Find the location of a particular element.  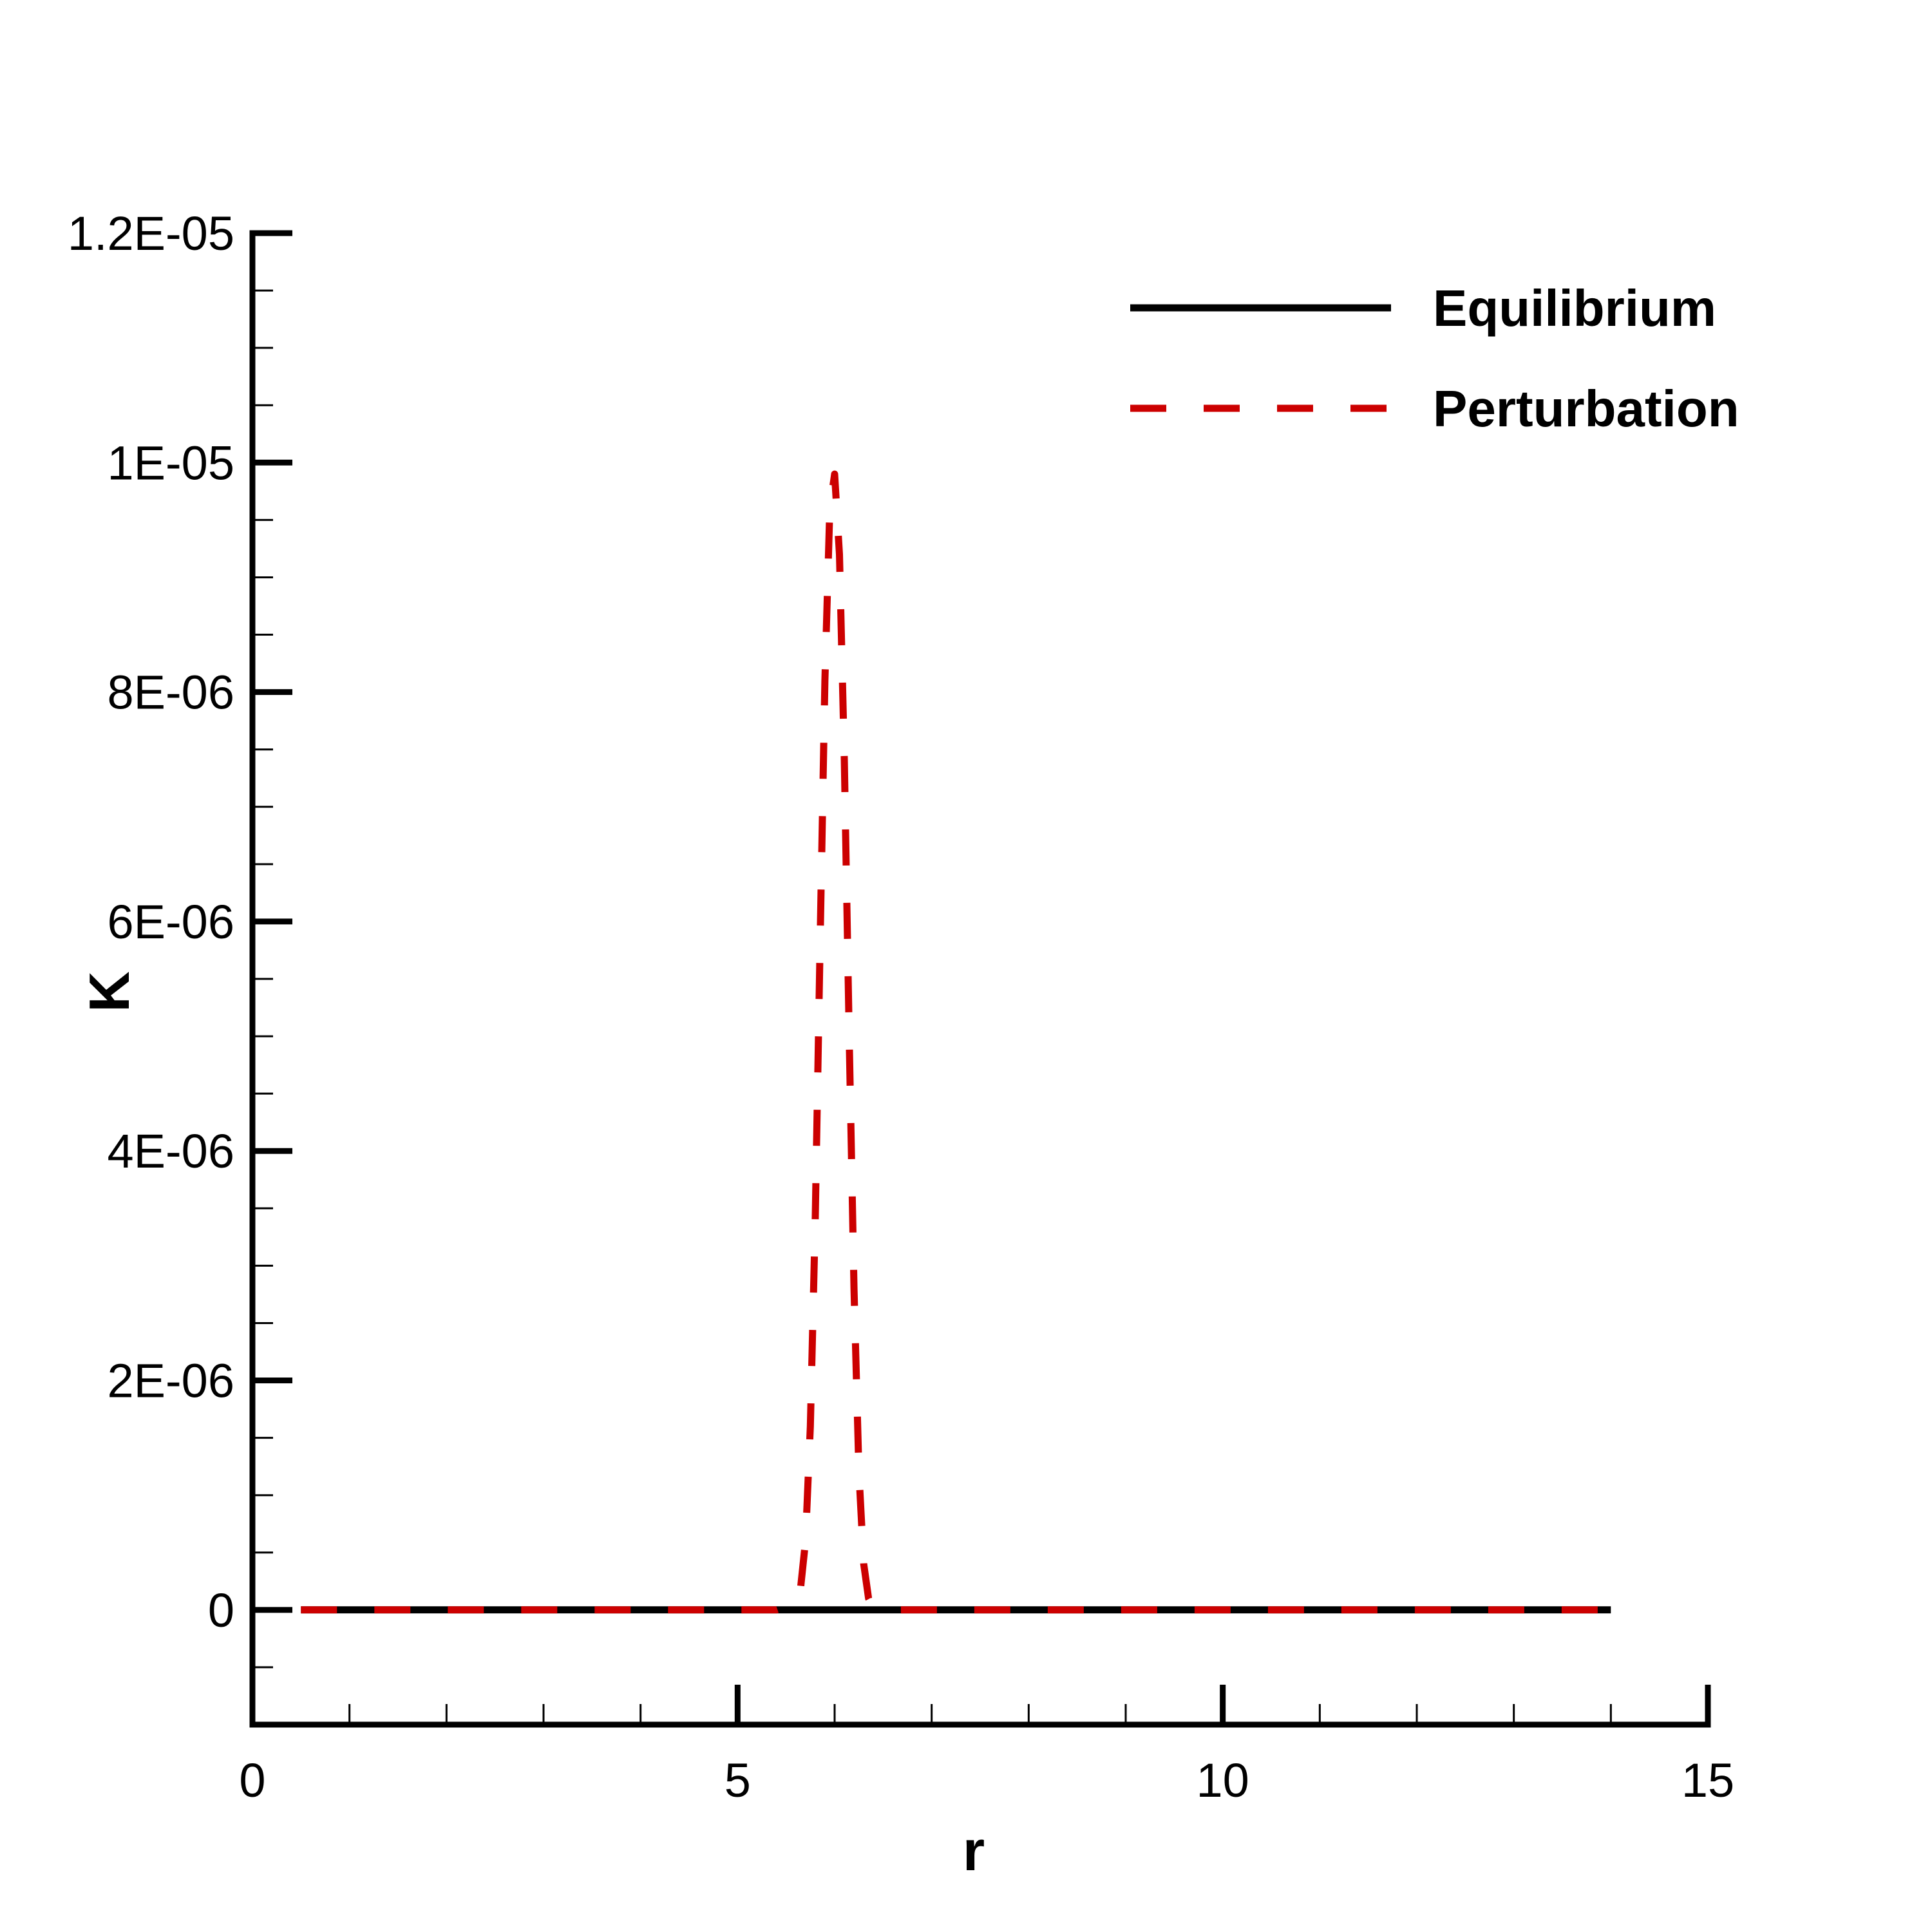

y-axis-title: K is located at coordinates (109, 991).